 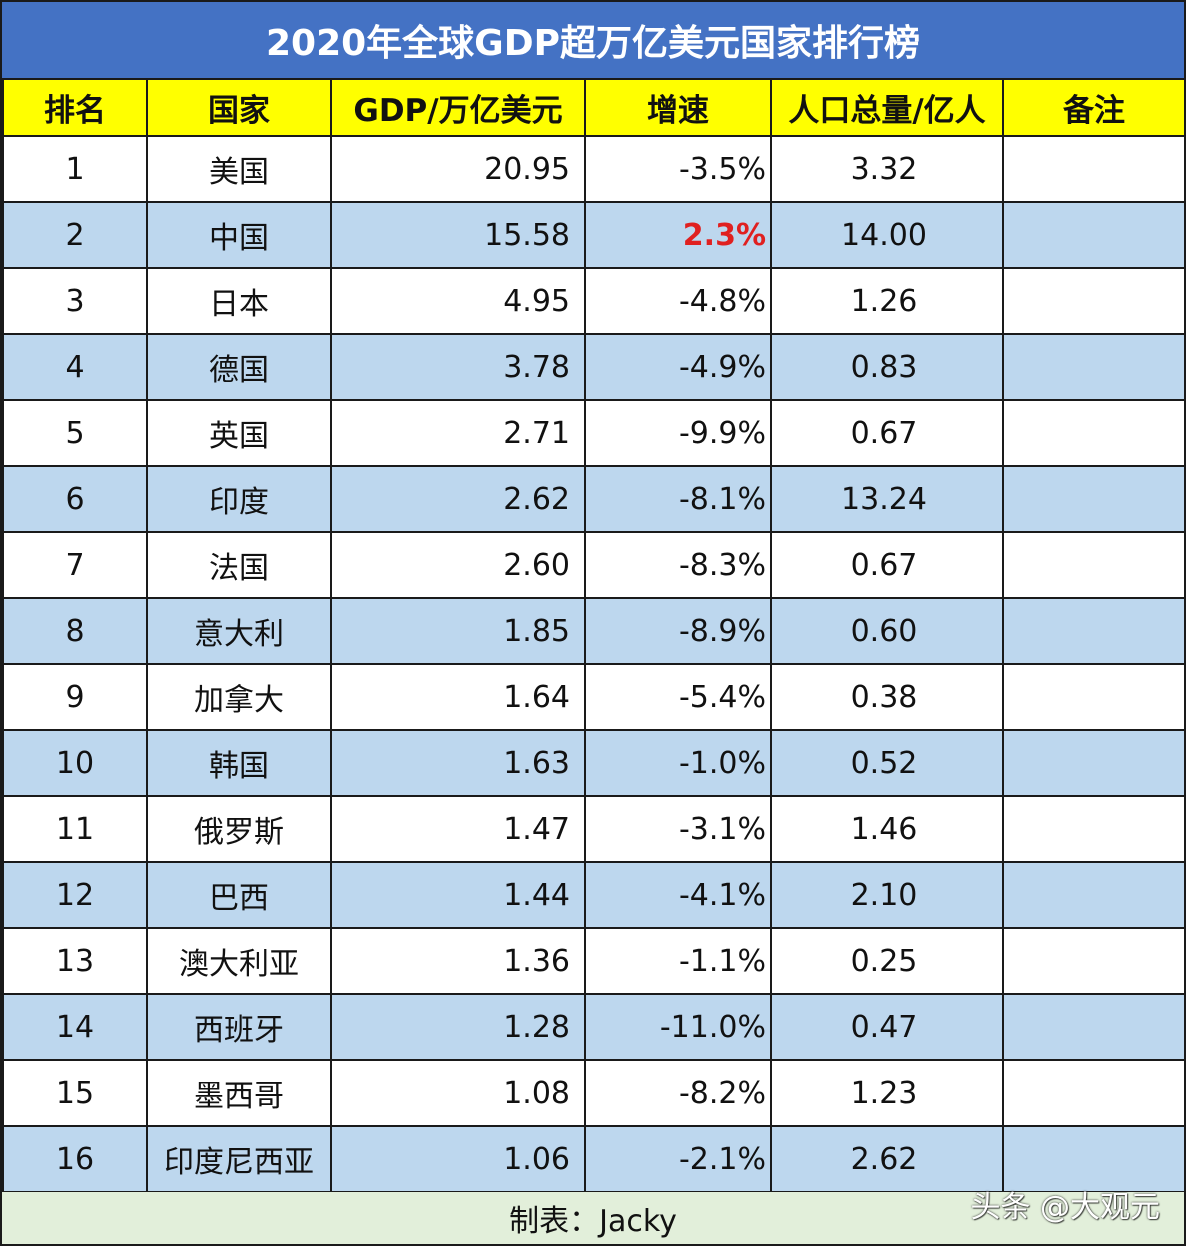 What do you see at coordinates (458, 433) in the screenshot?
I see `cell-gdp: 2.71` at bounding box center [458, 433].